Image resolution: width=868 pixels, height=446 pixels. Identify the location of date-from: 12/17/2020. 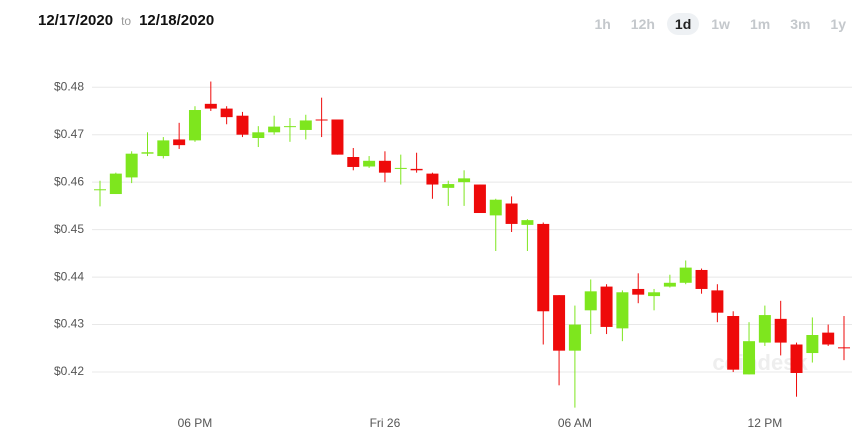
(76, 20).